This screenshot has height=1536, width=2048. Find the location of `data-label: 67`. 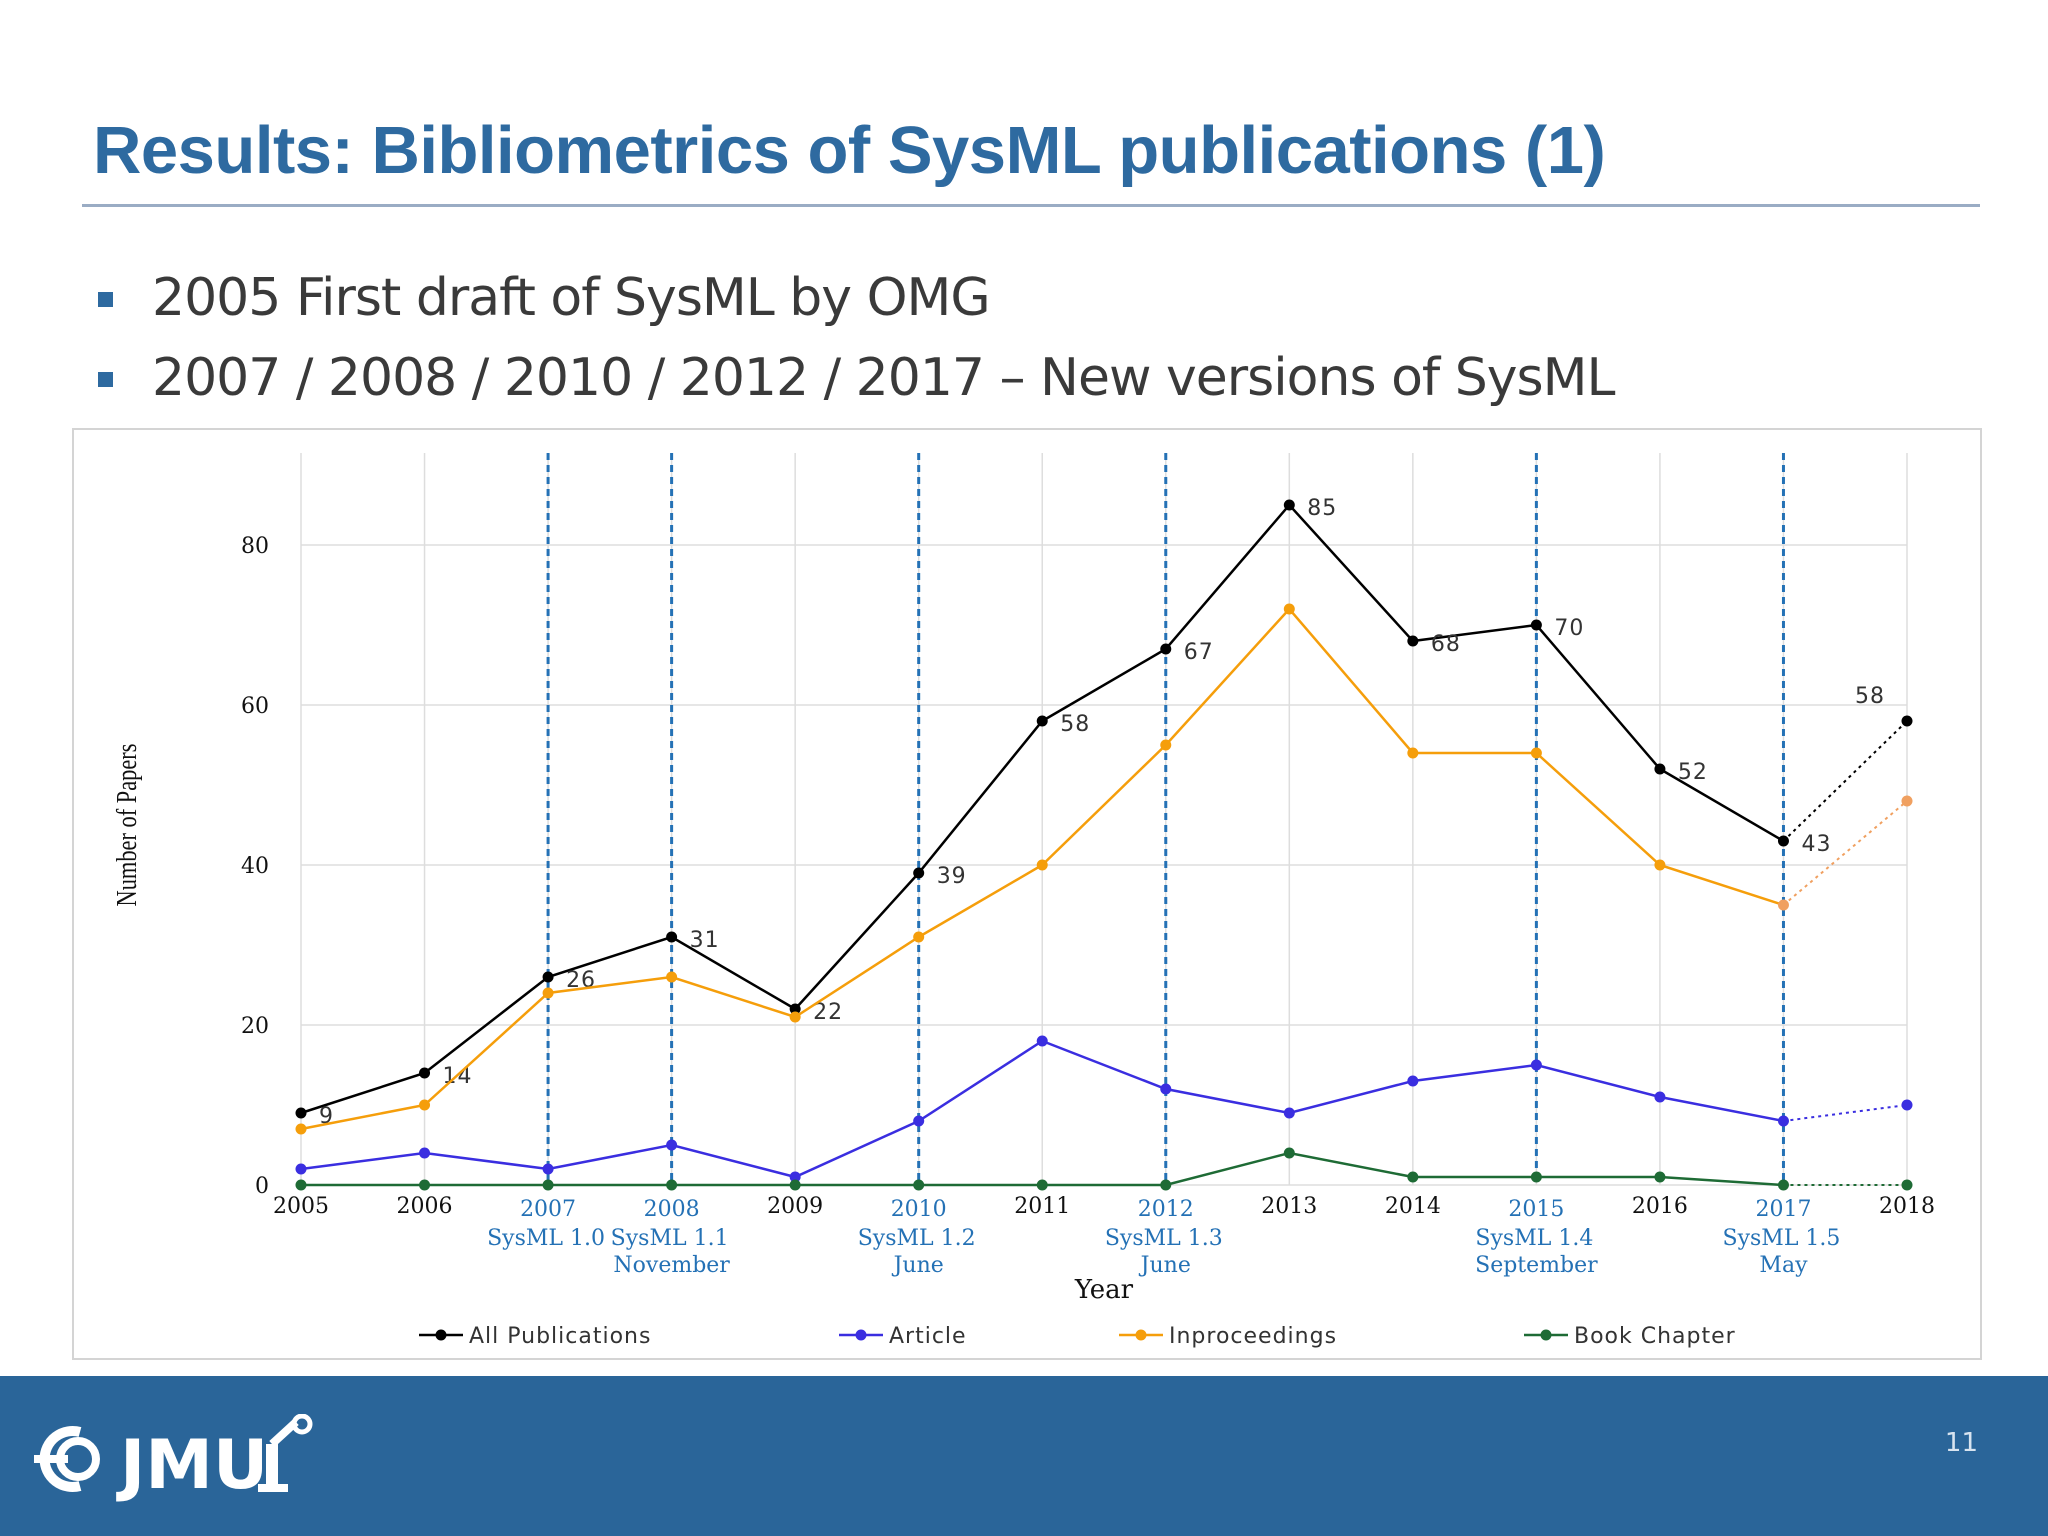

data-label: 67 is located at coordinates (1199, 652).